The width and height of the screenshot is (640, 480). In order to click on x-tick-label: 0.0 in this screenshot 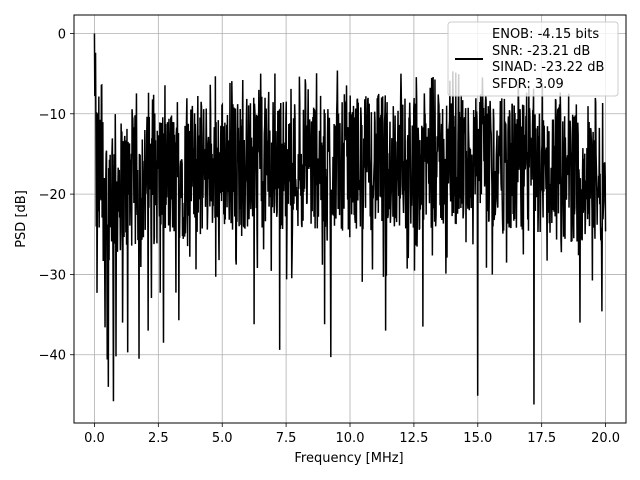, I will do `click(94, 438)`.